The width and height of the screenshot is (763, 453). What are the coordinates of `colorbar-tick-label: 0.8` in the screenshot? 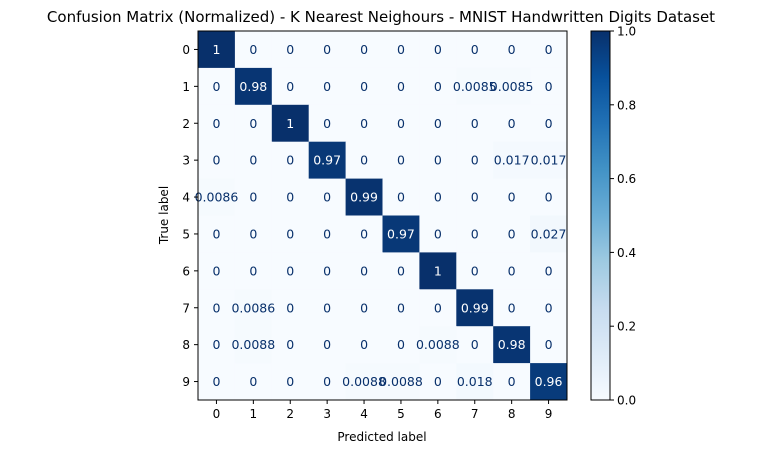 It's located at (626, 105).